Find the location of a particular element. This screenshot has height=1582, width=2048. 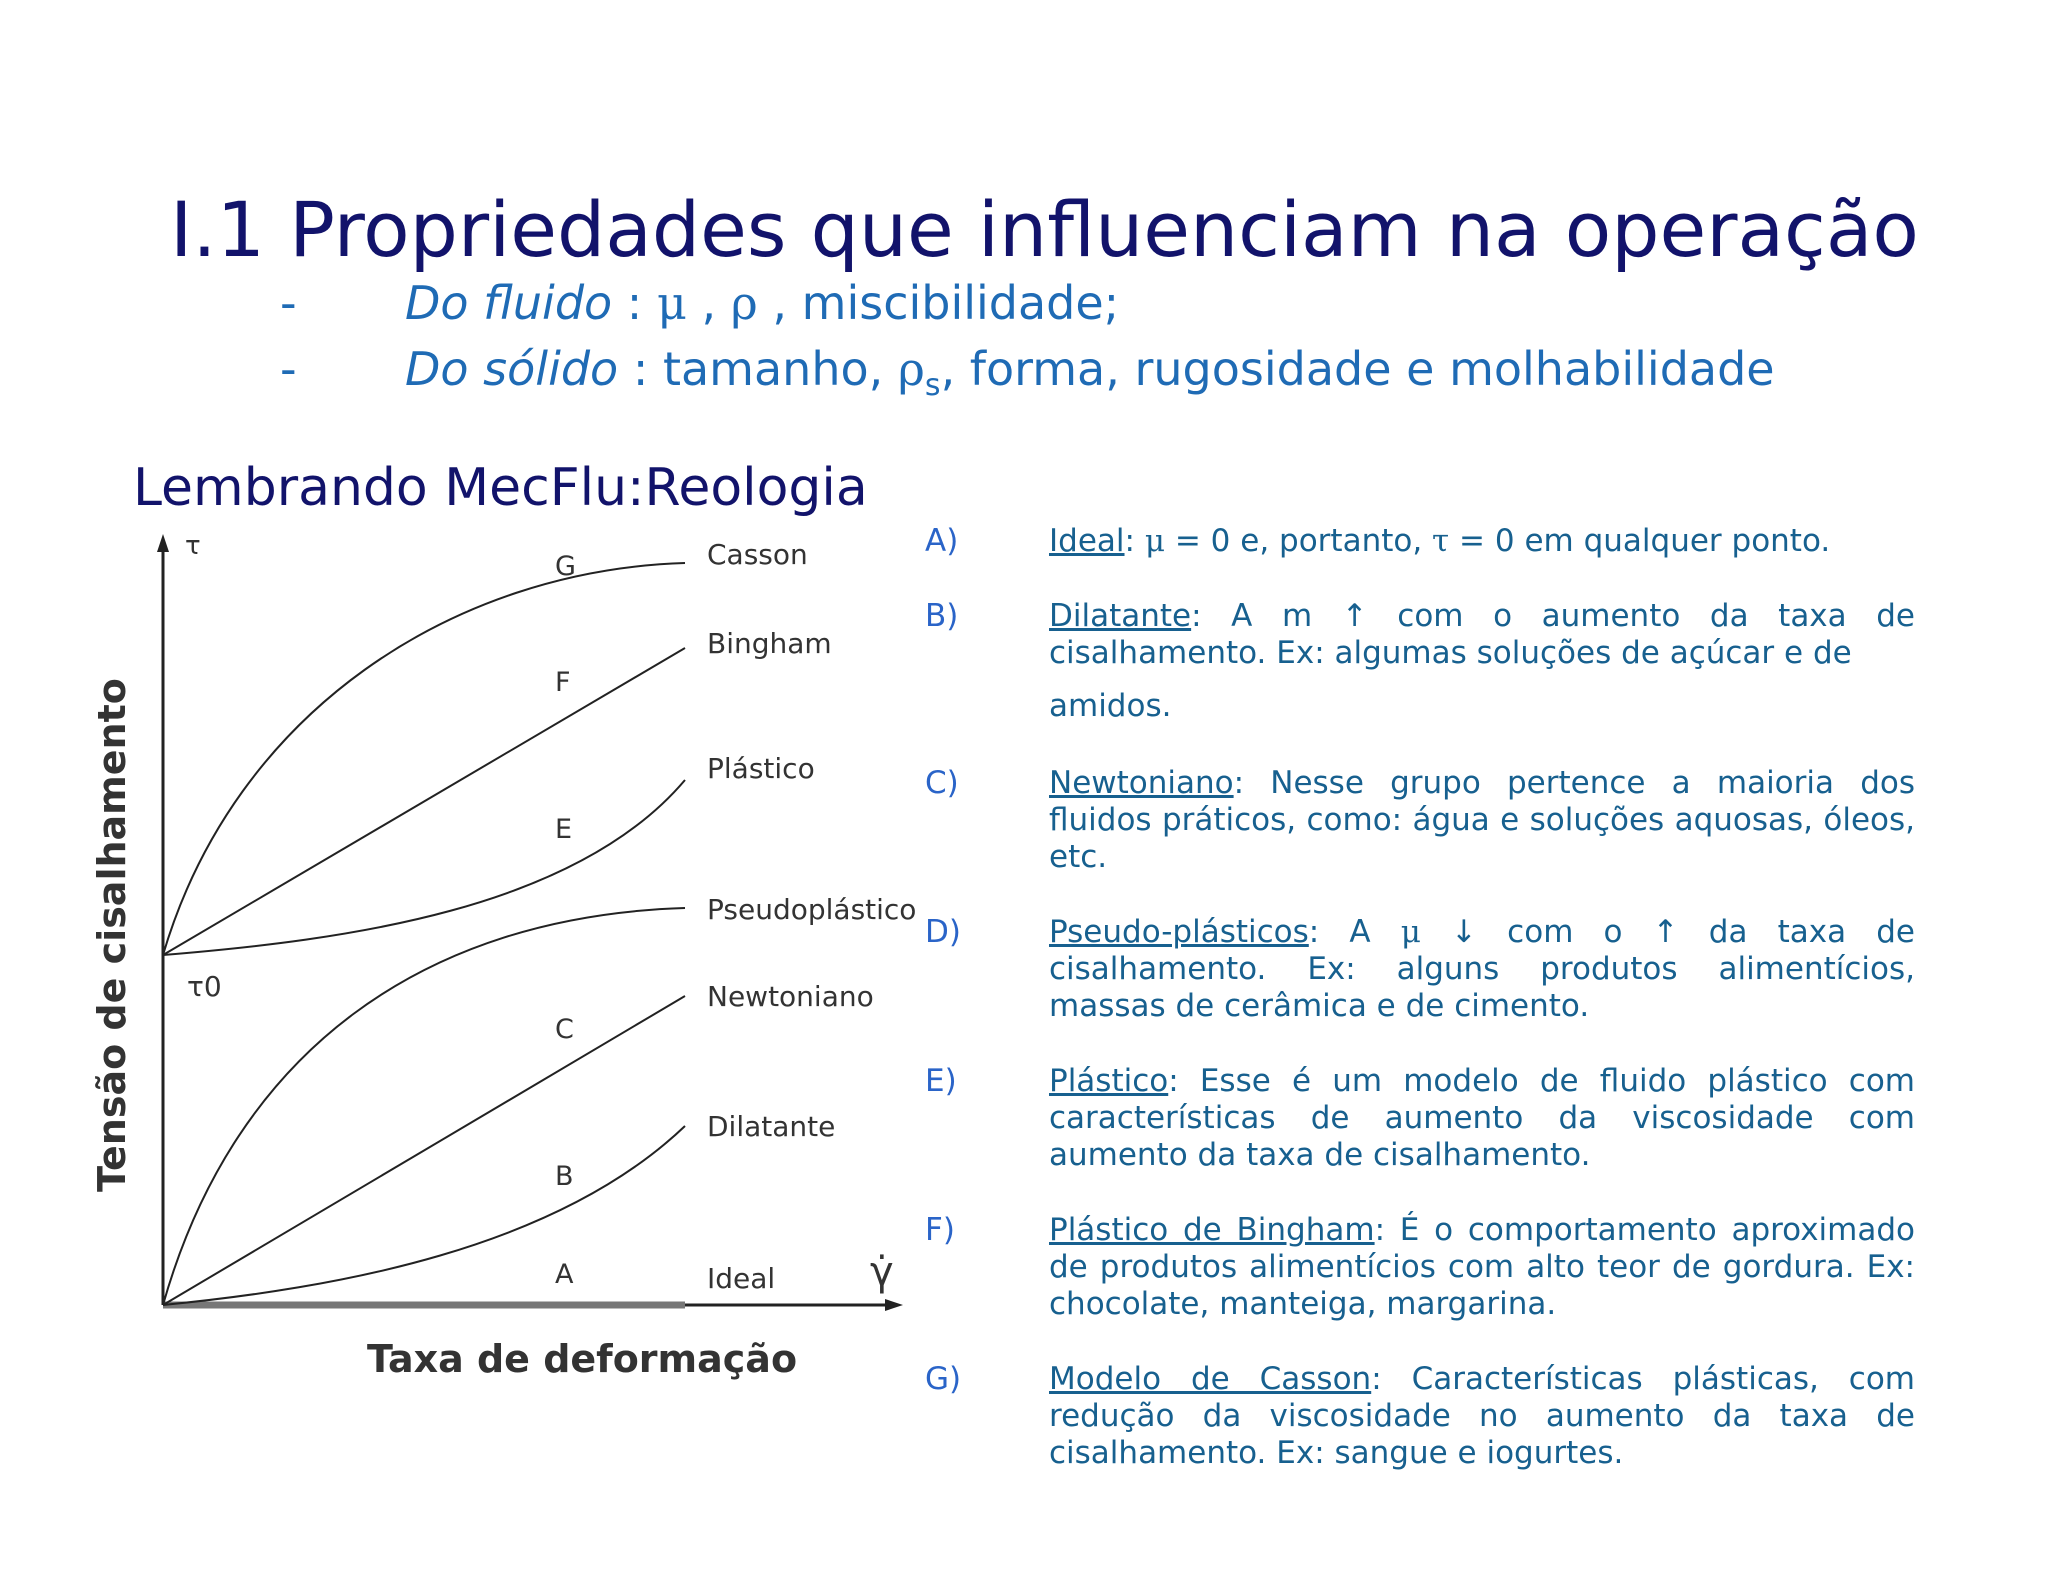

curve-pseudoplastico is located at coordinates (424, 1106).